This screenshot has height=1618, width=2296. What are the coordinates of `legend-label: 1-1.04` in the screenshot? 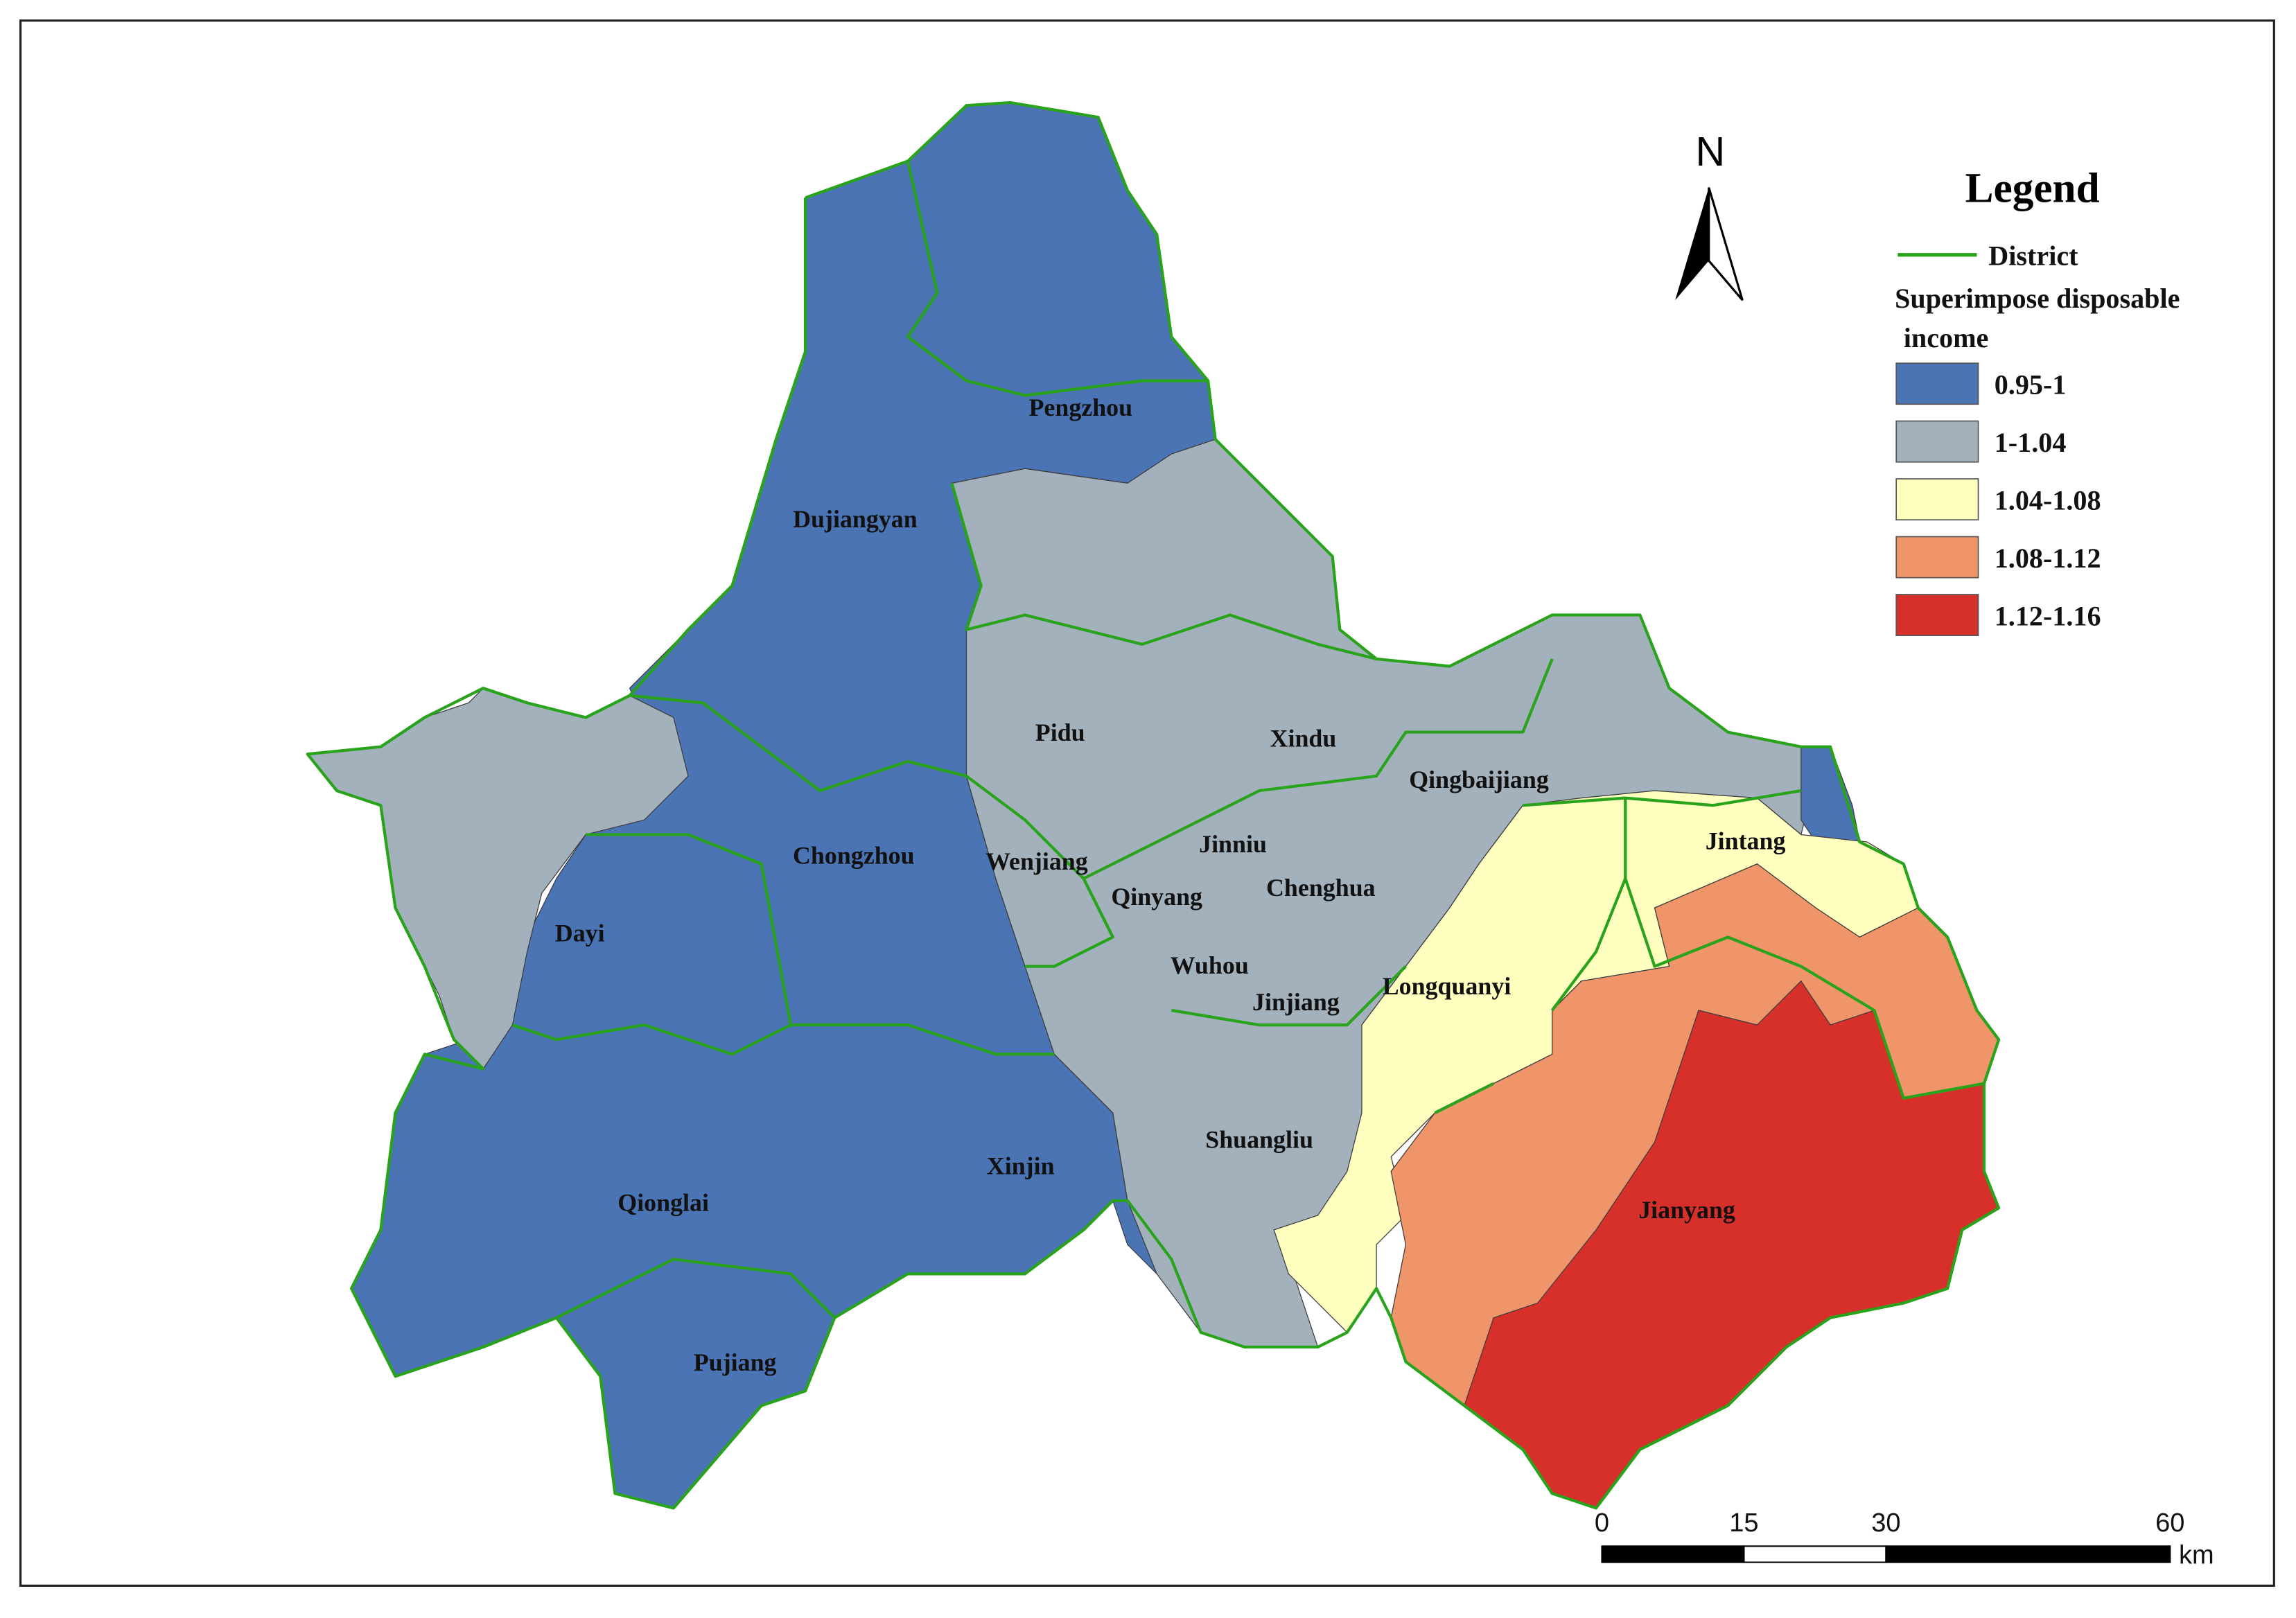 It's located at (2031, 442).